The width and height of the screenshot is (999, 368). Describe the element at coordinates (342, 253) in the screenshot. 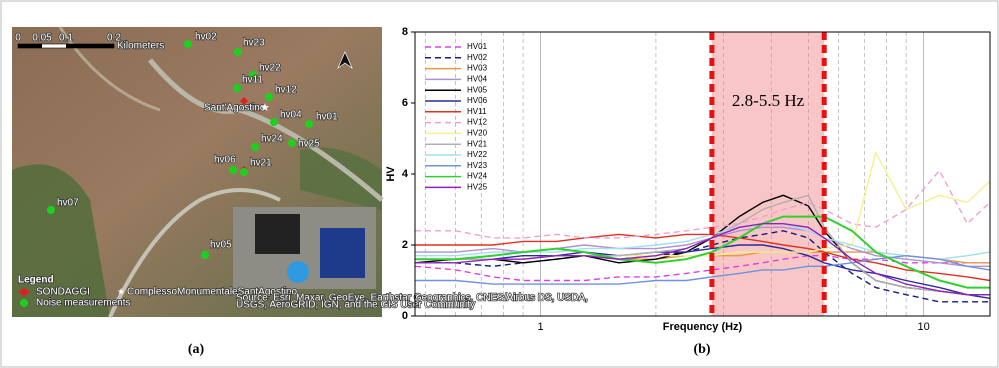

I see `crate` at that location.